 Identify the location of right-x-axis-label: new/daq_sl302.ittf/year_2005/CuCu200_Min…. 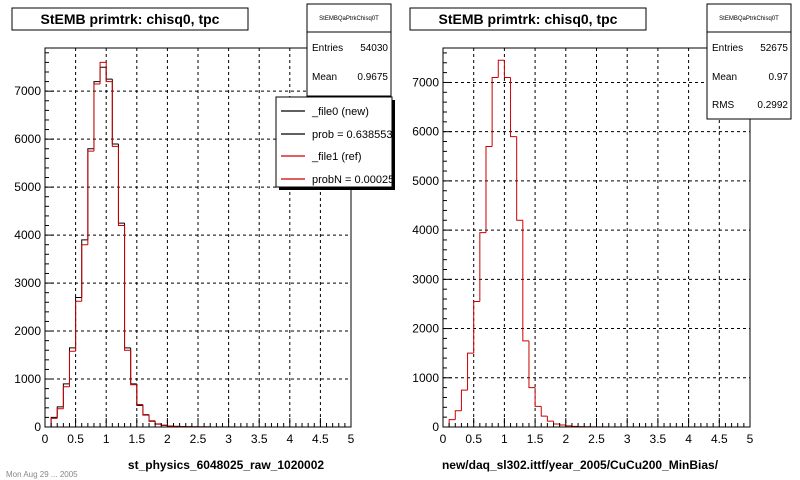
(580, 465).